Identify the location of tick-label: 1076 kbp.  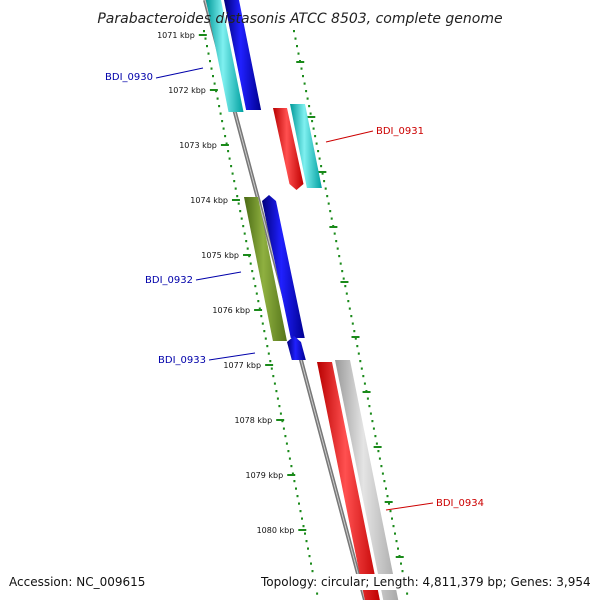
(231, 310).